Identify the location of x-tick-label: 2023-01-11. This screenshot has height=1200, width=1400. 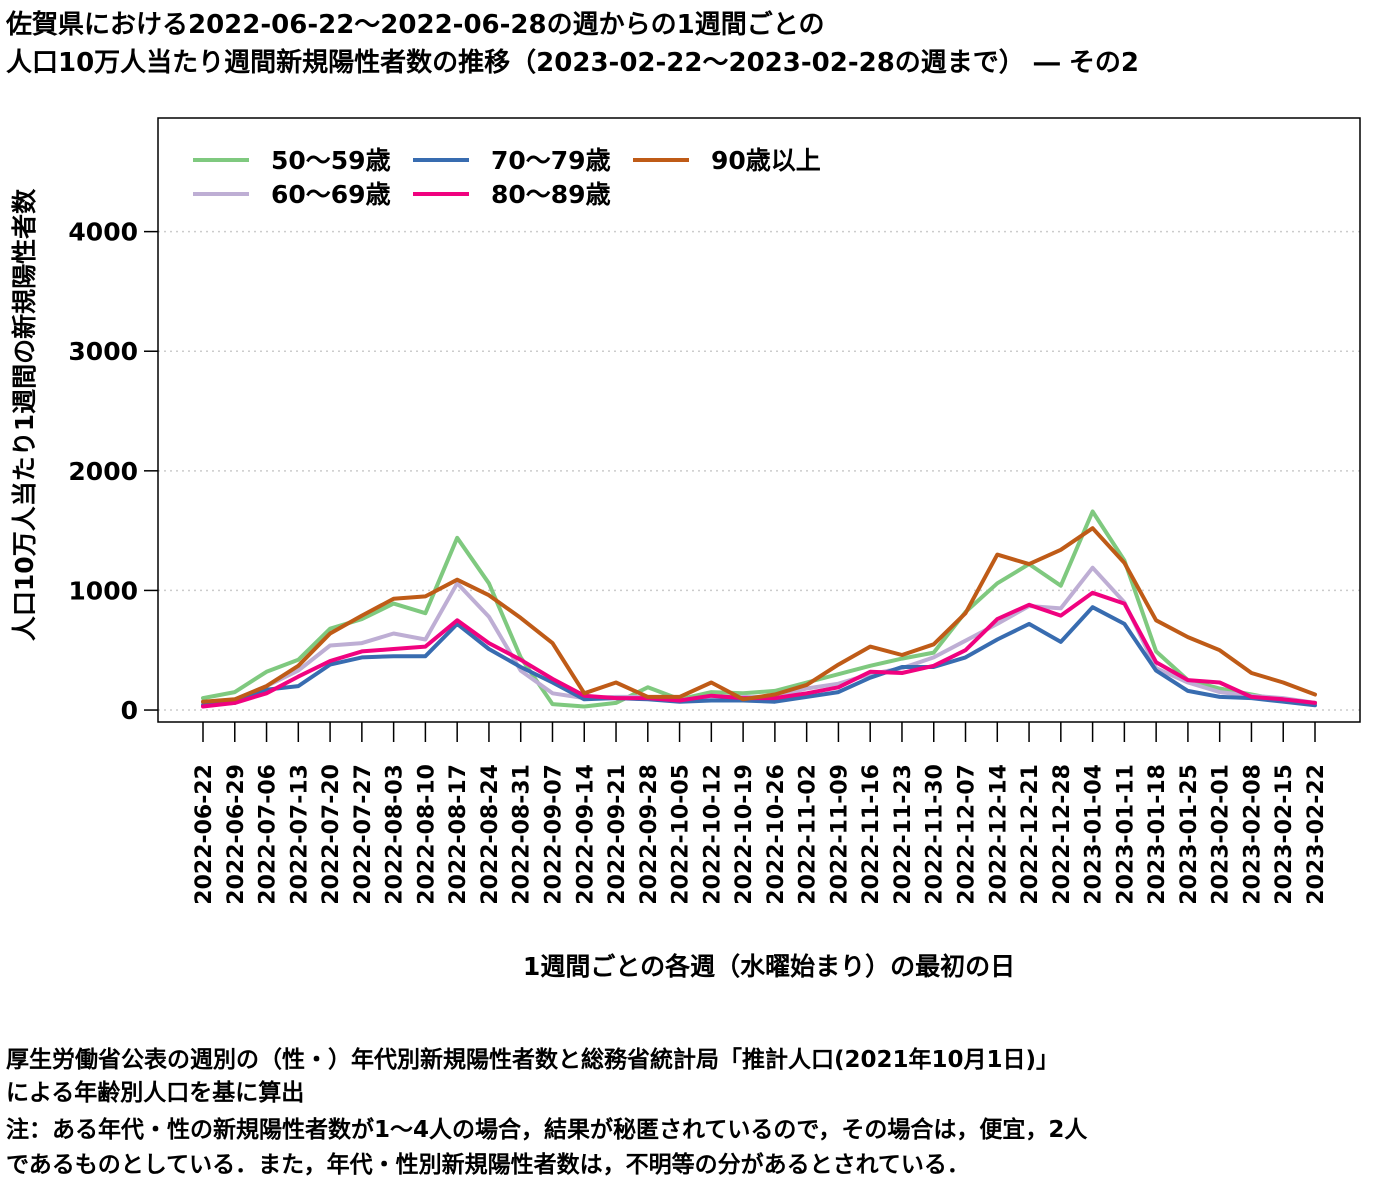
(1125, 834).